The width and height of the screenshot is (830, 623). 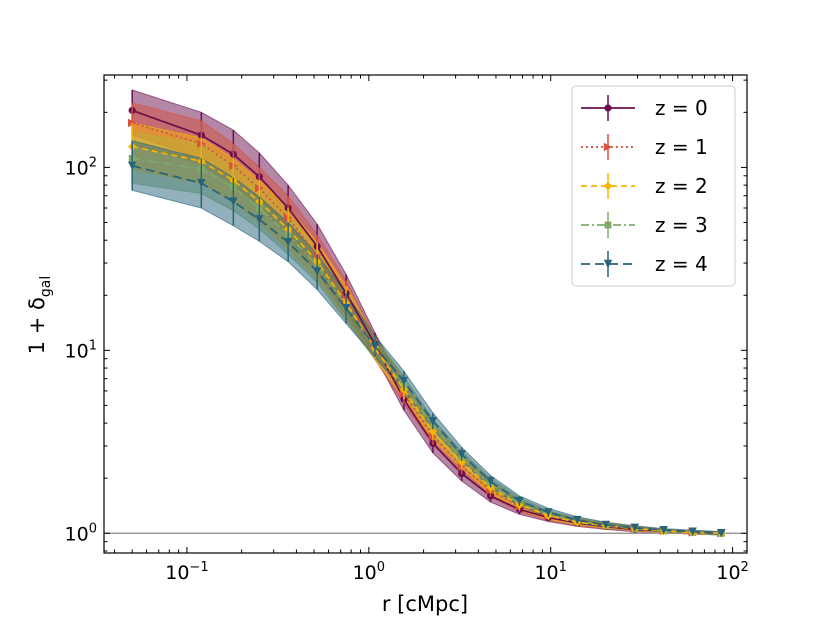 I want to click on legend-label: z = 4, so click(x=681, y=264).